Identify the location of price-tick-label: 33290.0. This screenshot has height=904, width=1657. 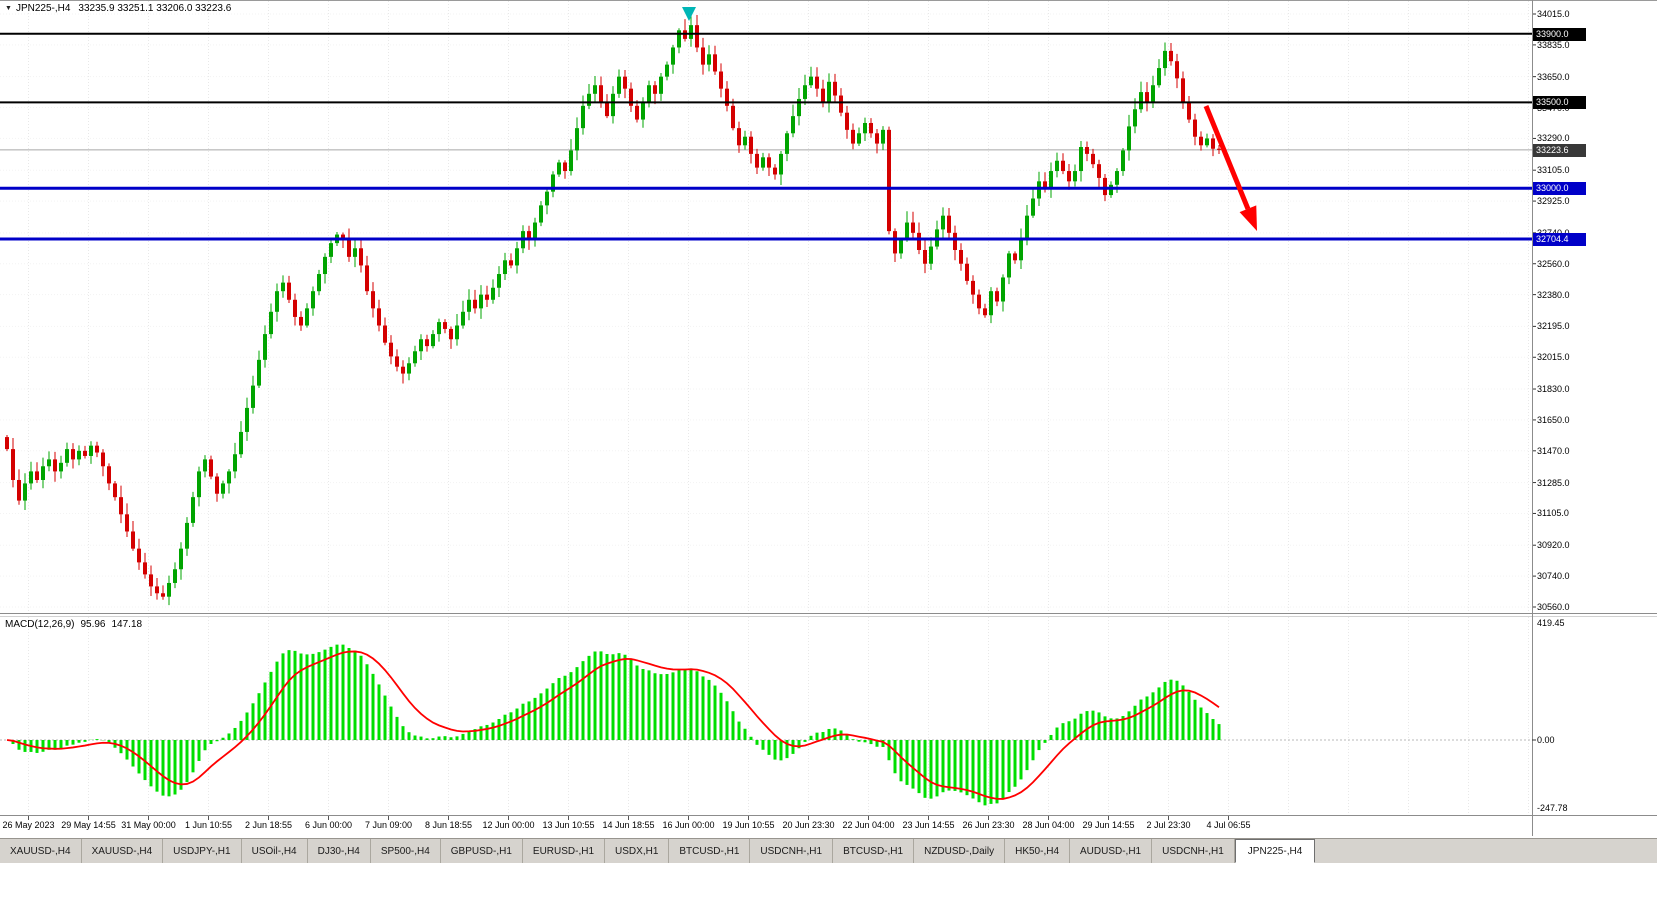
(1553, 138).